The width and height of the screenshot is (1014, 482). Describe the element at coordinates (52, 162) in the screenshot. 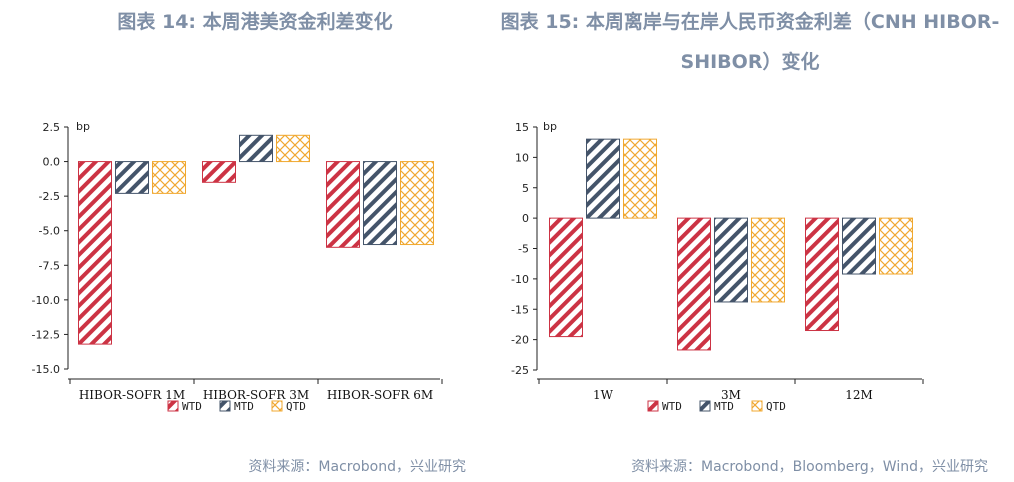

I see `y-tick-label: 0.0` at that location.